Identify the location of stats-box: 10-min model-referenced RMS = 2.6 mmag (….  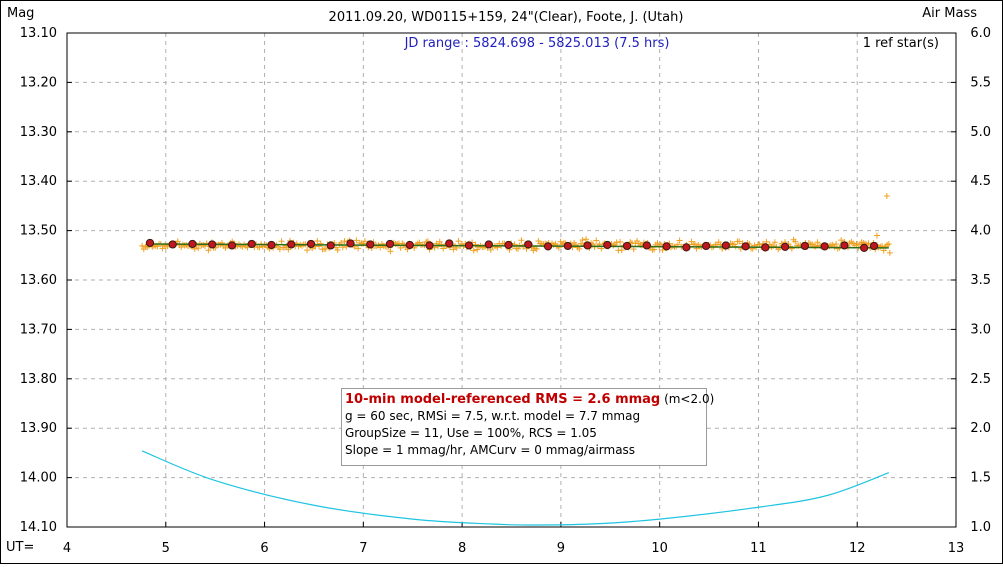
(527, 427).